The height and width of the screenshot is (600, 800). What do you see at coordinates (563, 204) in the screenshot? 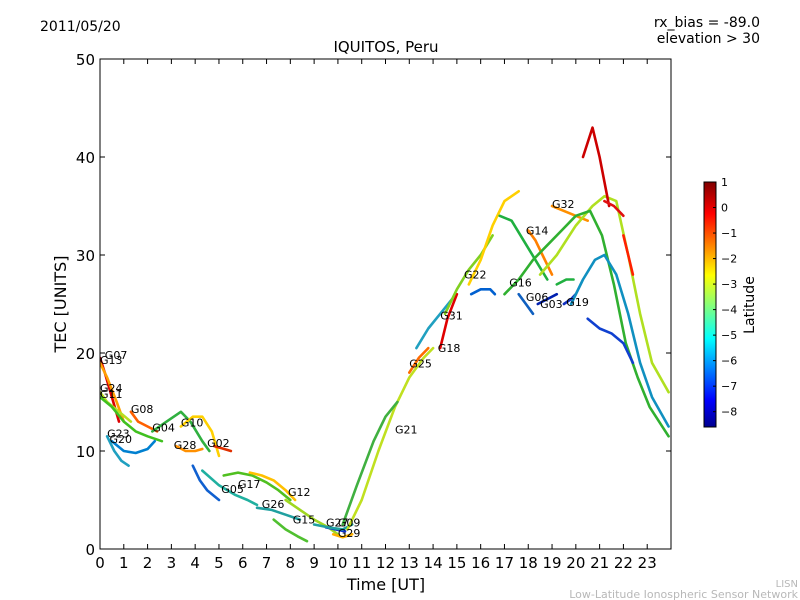
I see `sat-label: G32` at bounding box center [563, 204].